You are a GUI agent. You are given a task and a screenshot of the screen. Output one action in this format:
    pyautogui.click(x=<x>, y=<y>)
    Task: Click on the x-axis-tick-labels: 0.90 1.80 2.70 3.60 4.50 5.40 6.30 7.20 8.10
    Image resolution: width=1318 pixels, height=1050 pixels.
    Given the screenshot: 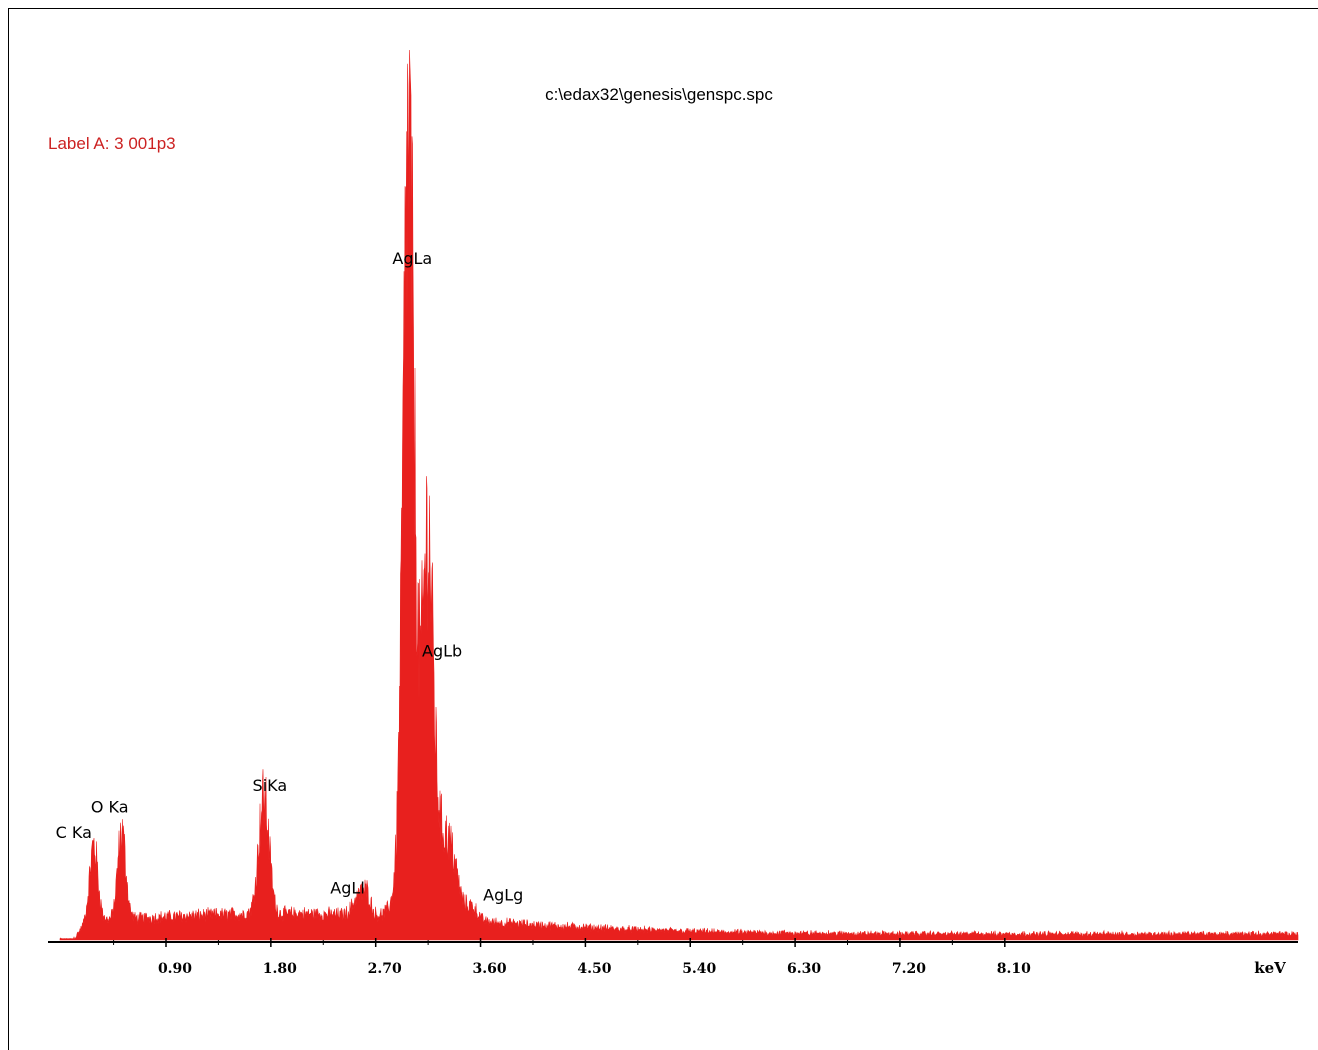 What is the action you would take?
    pyautogui.click(x=594, y=969)
    